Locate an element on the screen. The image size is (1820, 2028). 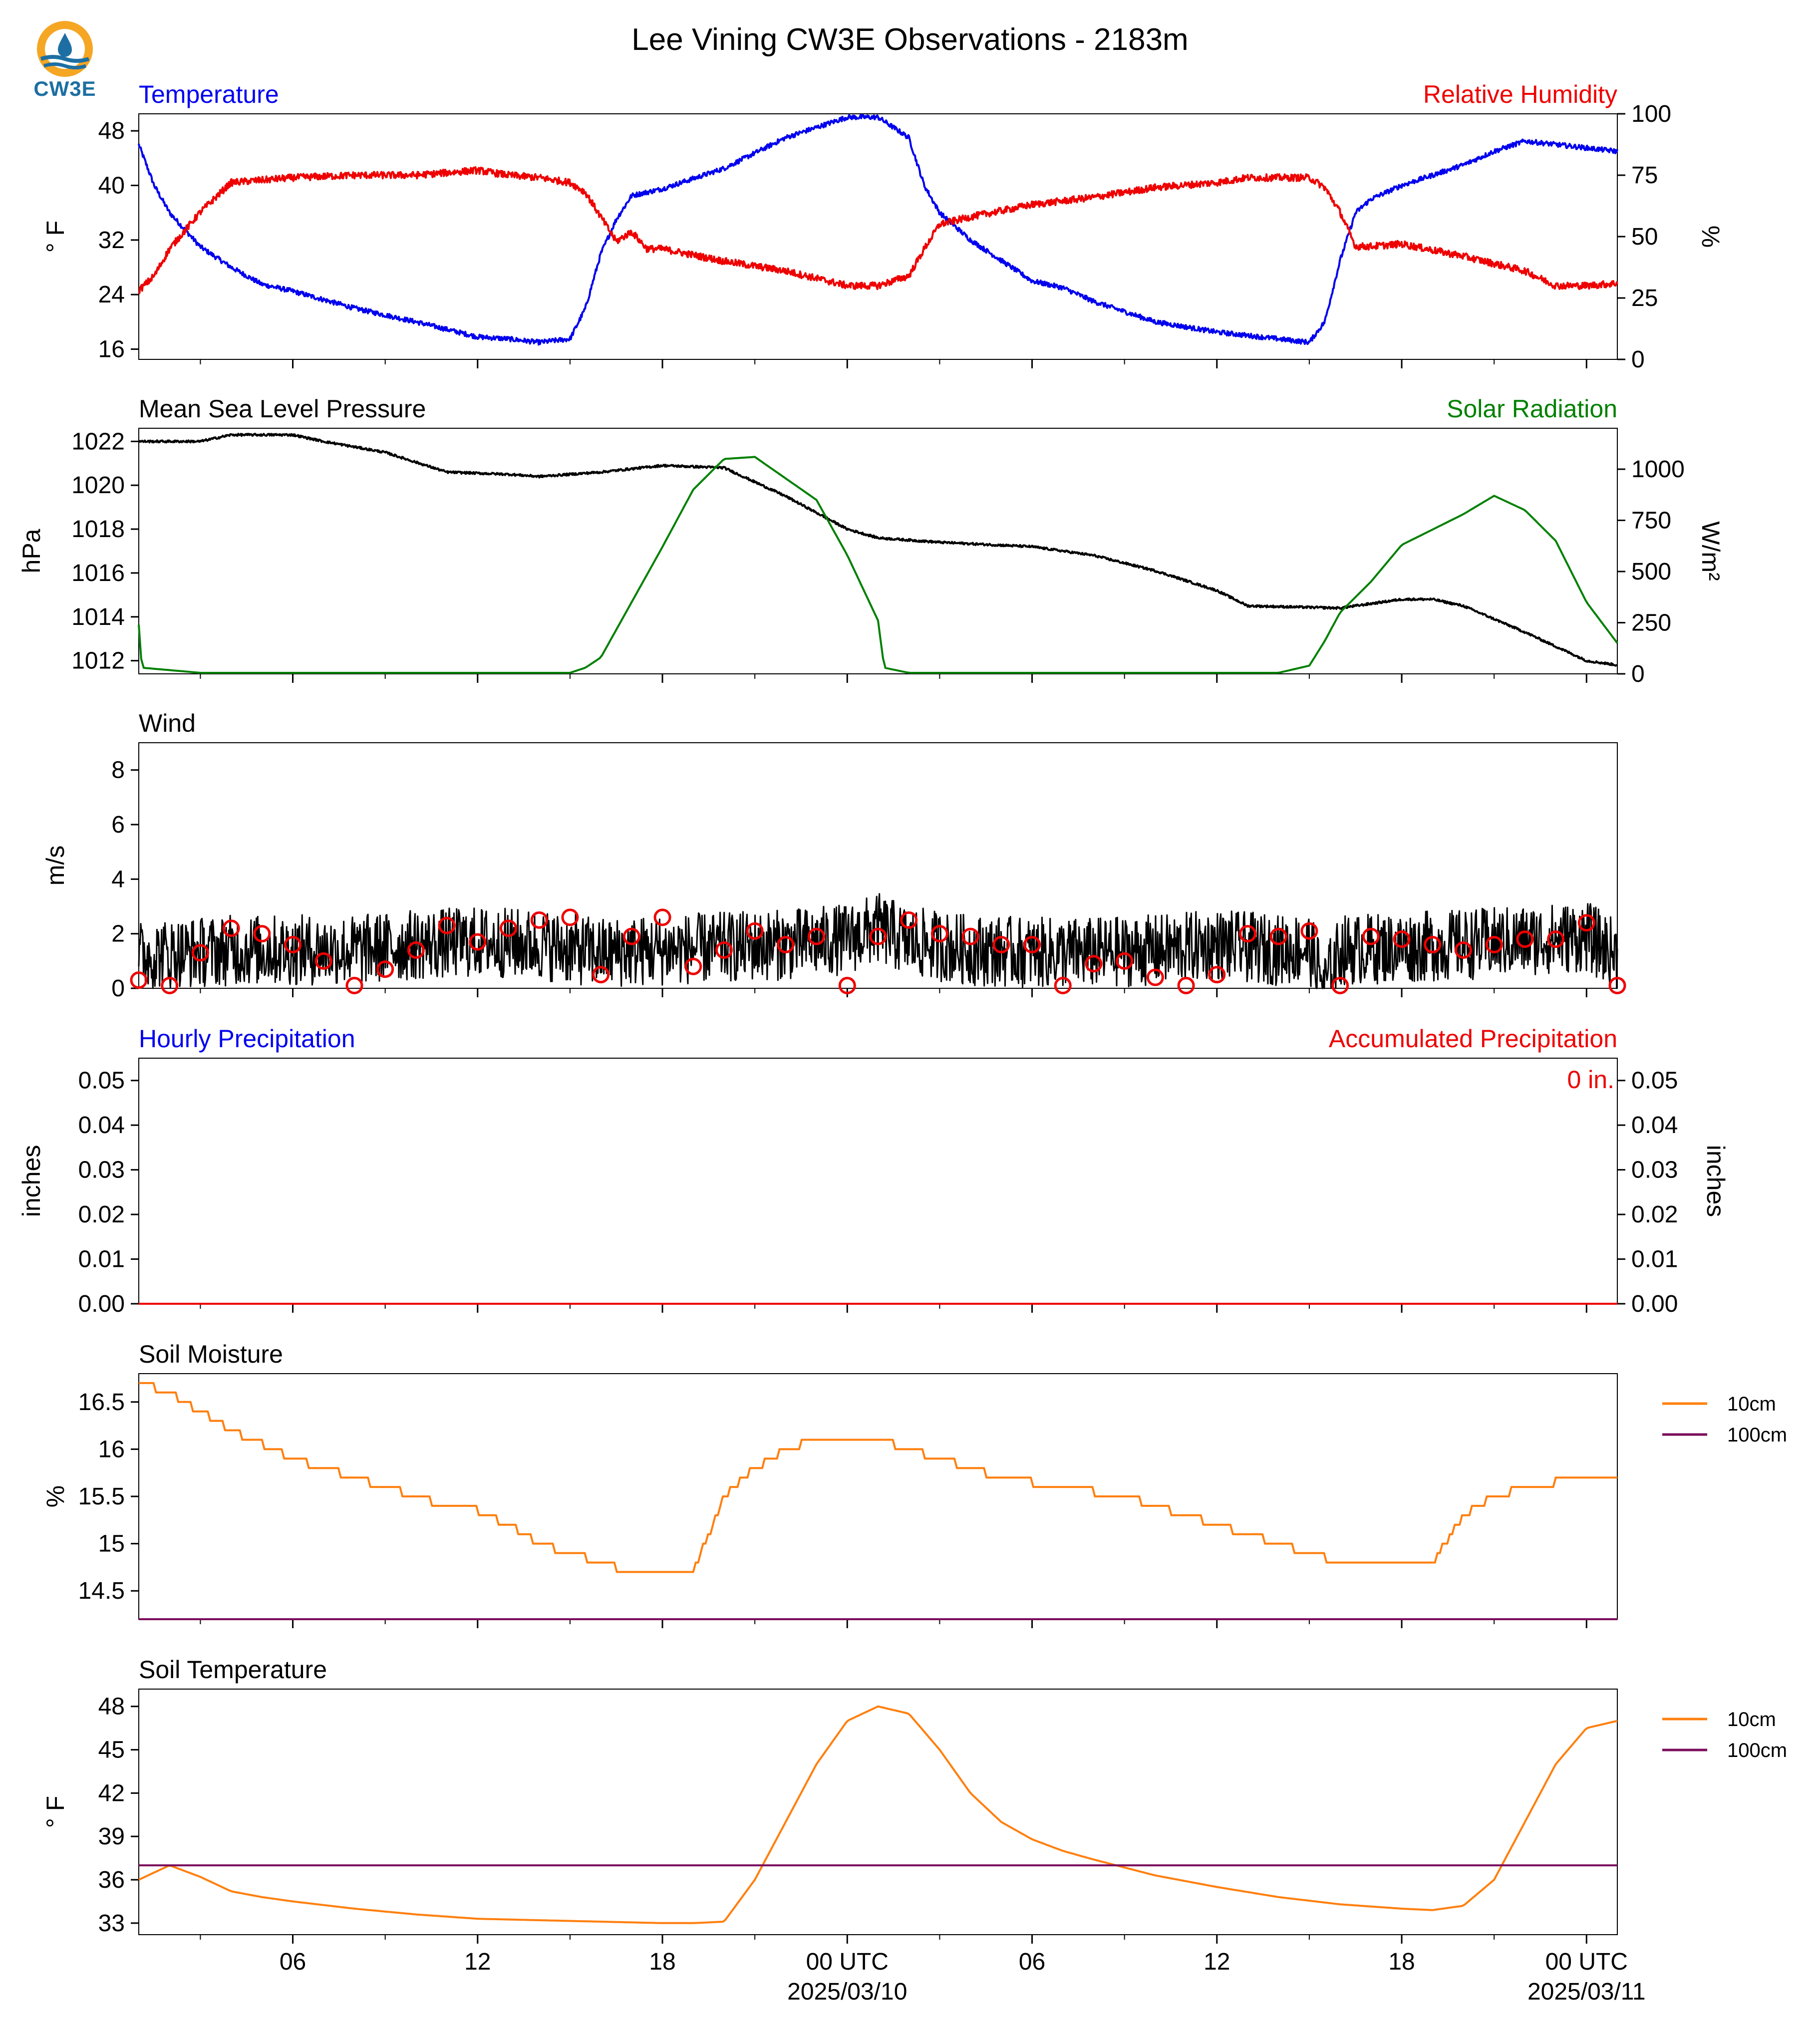
x-tick-label: 12 is located at coordinates (1217, 1962).